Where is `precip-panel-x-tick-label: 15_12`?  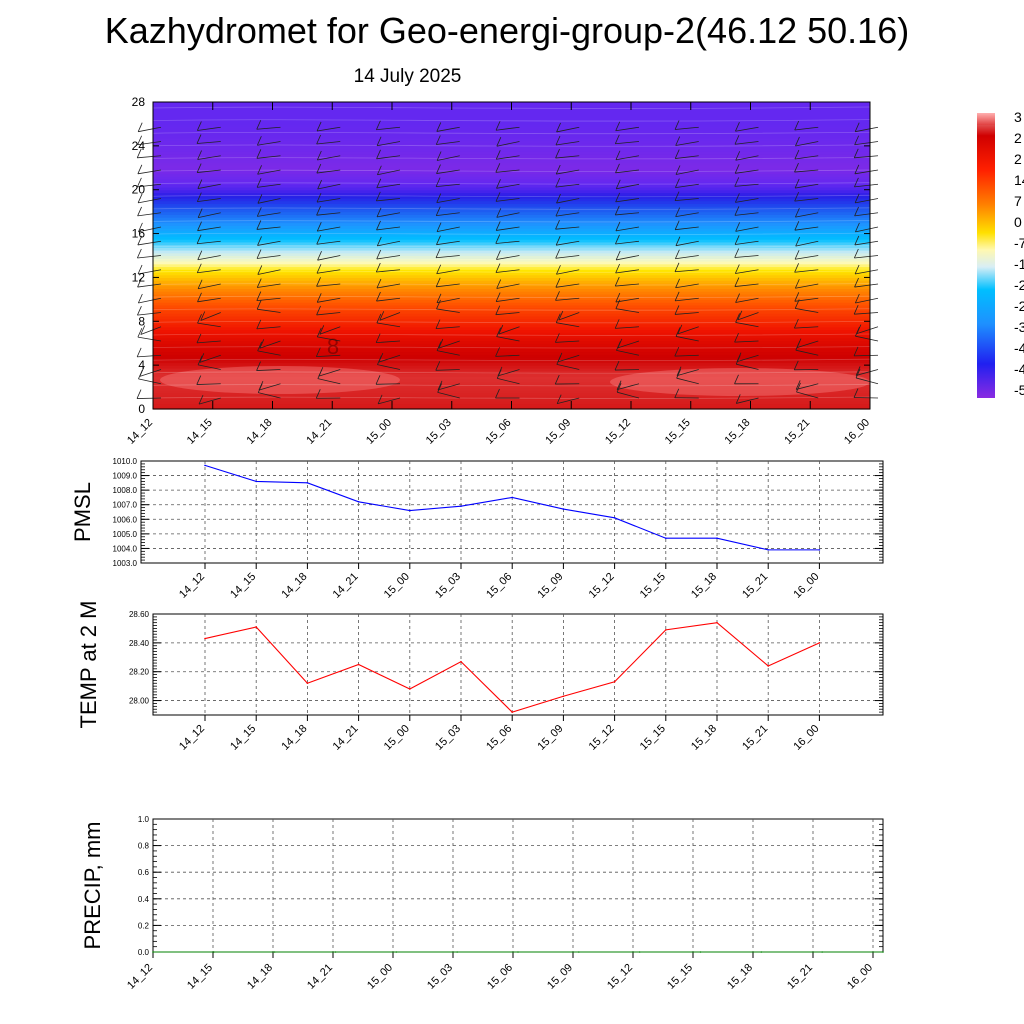
precip-panel-x-tick-label: 15_12 is located at coordinates (620, 977).